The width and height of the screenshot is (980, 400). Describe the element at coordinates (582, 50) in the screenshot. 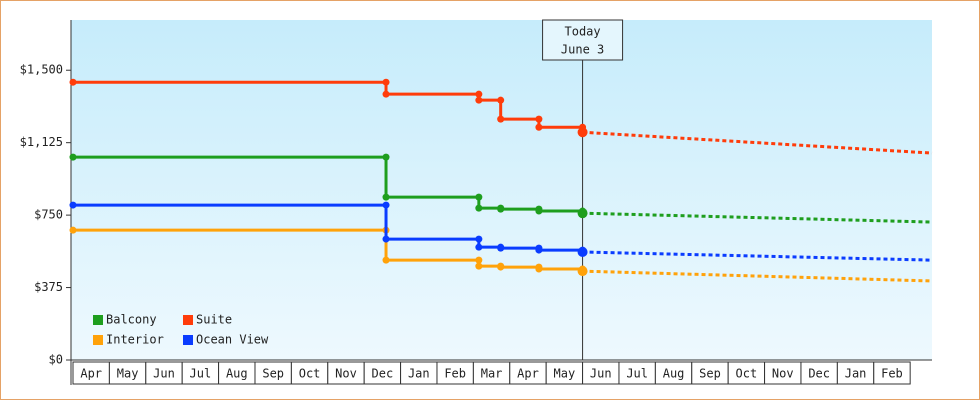

I see `today-label: June 3` at that location.